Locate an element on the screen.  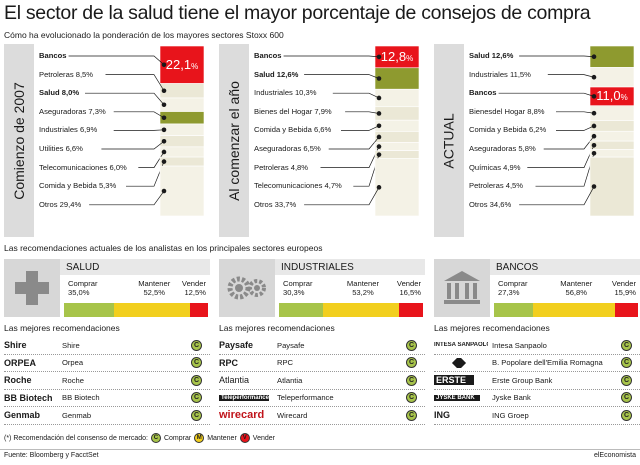
company-name: B. Popolare dell'Emilia Romagna is located at coordinates (547, 363).